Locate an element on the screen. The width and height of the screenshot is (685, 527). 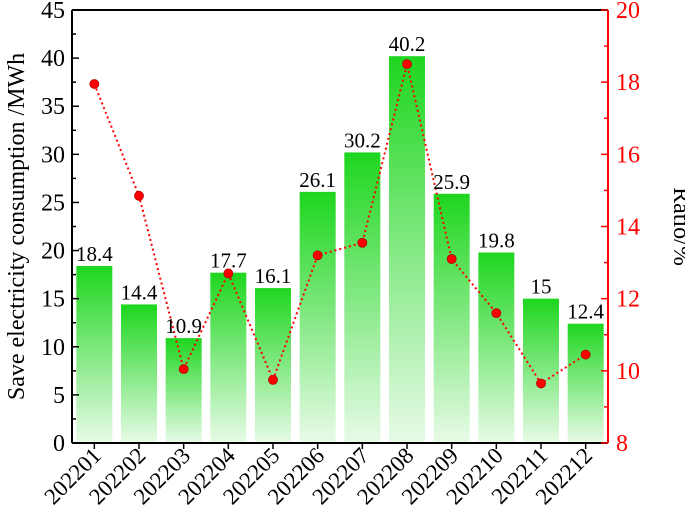
right-tick-label: 20 is located at coordinates (628, 12).